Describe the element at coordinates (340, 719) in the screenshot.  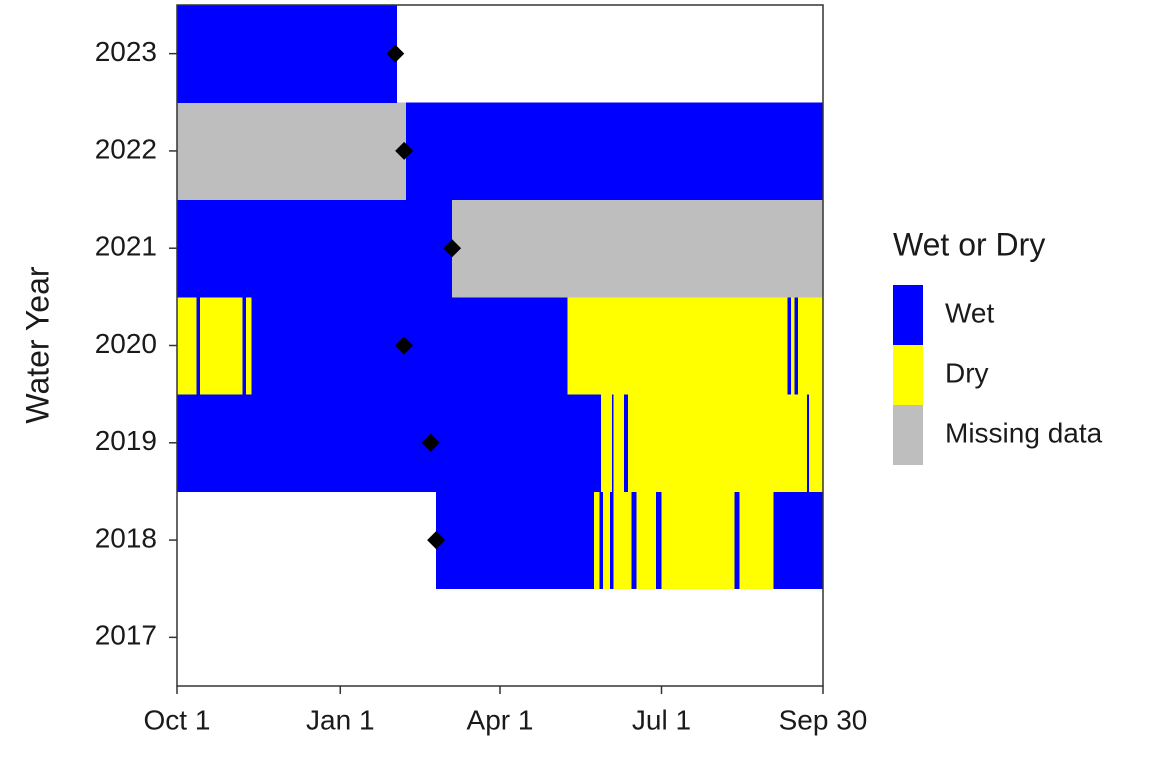
I see `x-tick-label: Jan 1` at that location.